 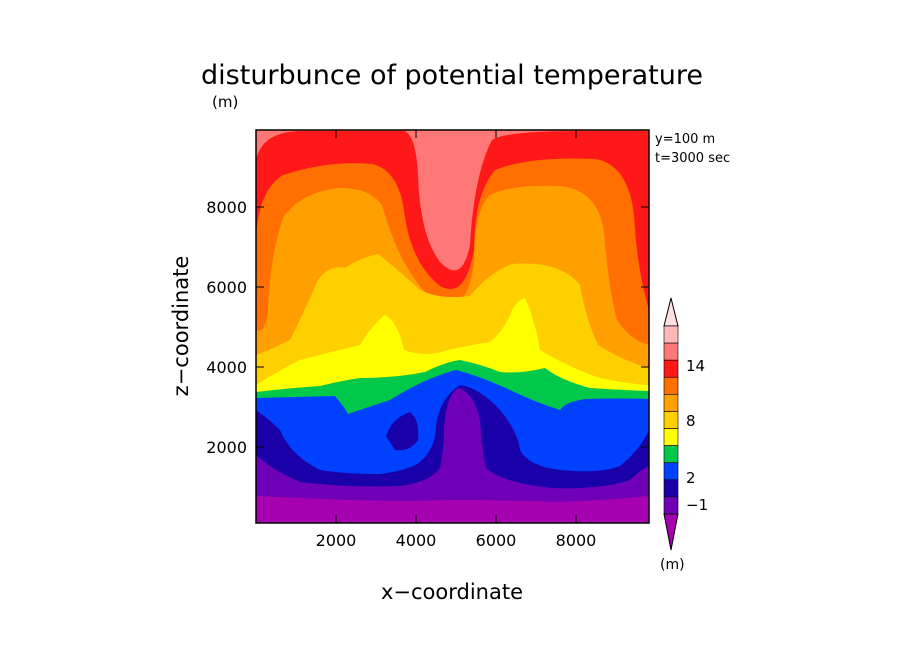 What do you see at coordinates (695, 366) in the screenshot?
I see `colorbar-label-14: 14` at bounding box center [695, 366].